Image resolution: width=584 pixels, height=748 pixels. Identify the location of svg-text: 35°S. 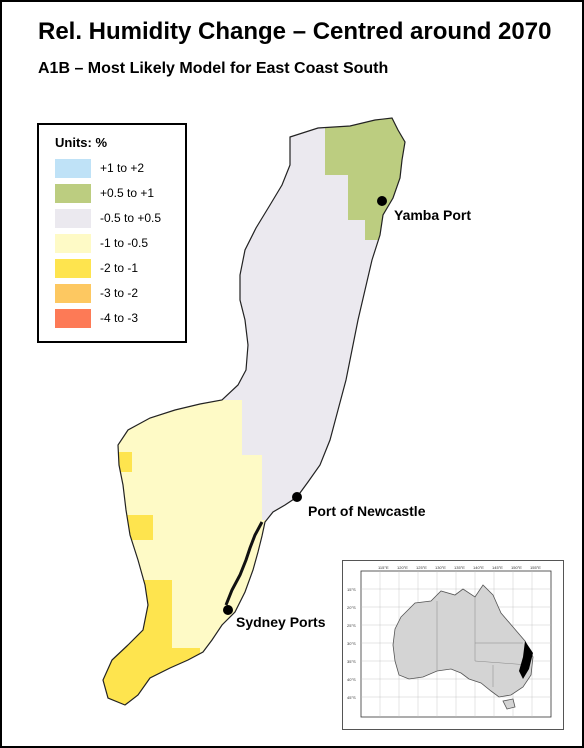
(351, 661).